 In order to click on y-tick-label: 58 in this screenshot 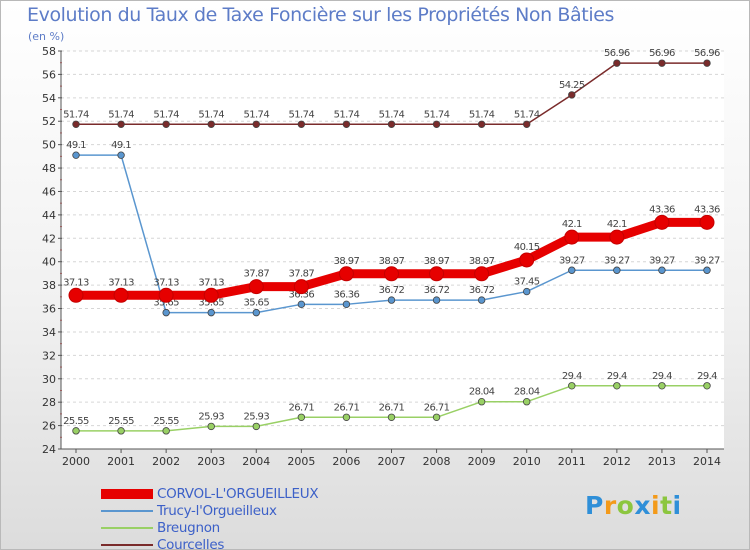, I will do `click(49, 51)`.